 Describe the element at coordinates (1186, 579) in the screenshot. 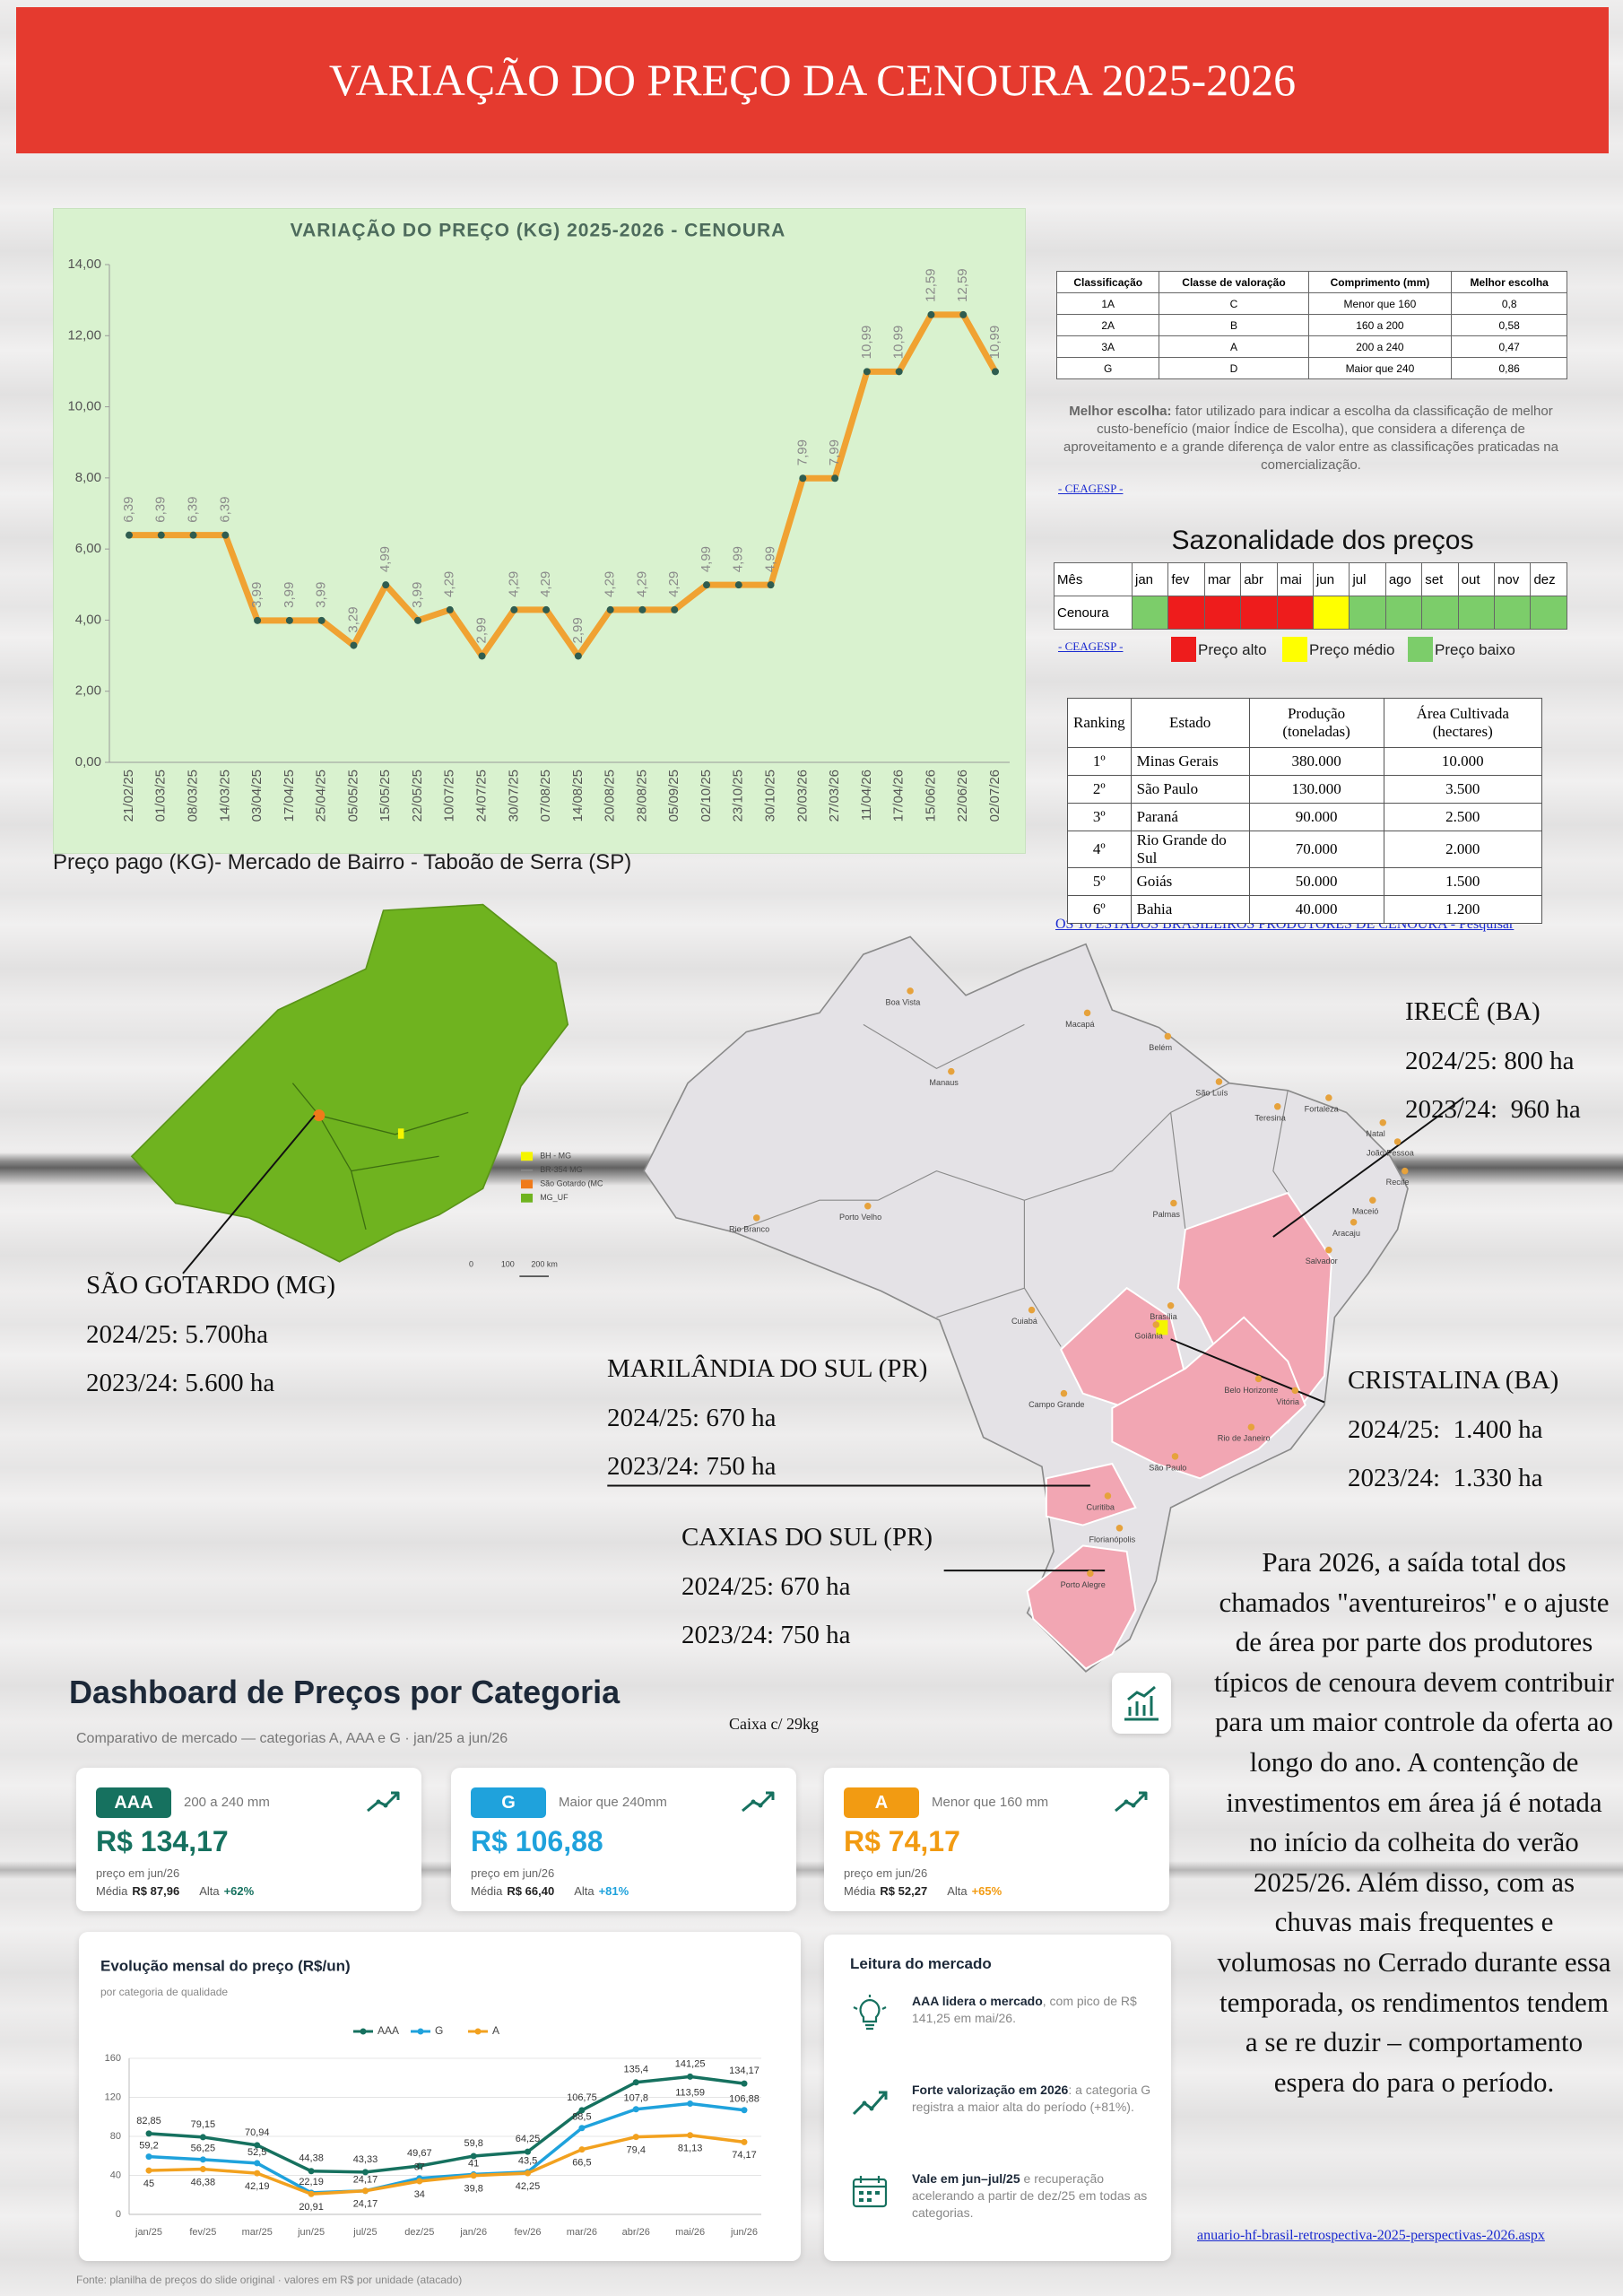

I see `month-cell: fev` at that location.